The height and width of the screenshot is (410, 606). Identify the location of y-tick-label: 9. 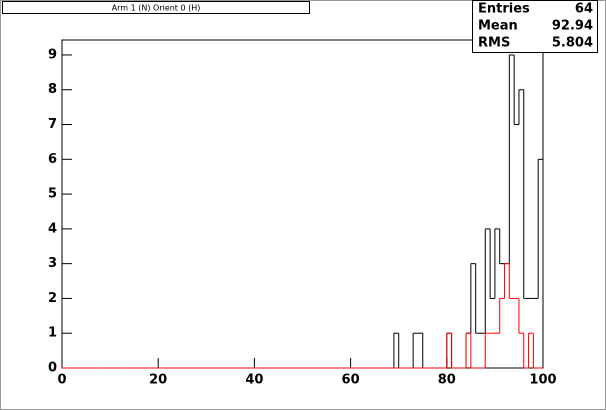
(52, 54).